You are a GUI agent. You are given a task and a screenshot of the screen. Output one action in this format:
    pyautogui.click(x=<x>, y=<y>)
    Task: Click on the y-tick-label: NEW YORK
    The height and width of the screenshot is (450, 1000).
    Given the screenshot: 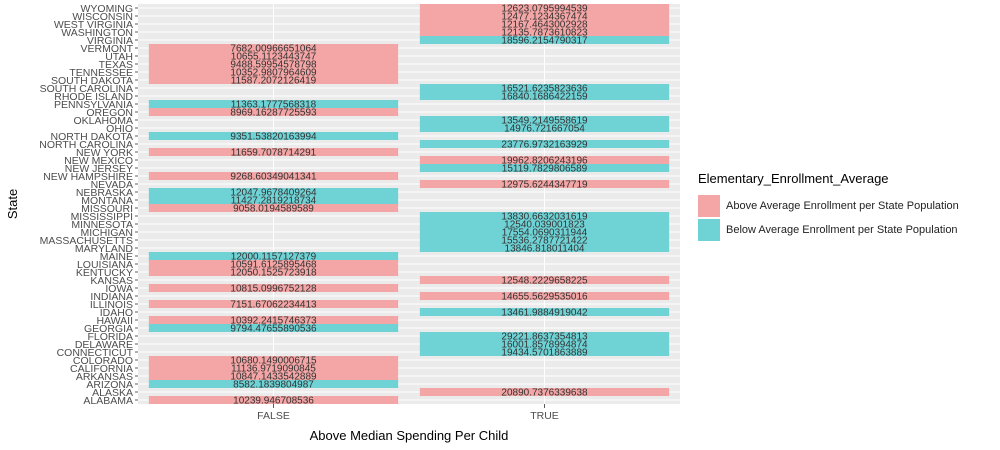 What is the action you would take?
    pyautogui.click(x=104, y=153)
    